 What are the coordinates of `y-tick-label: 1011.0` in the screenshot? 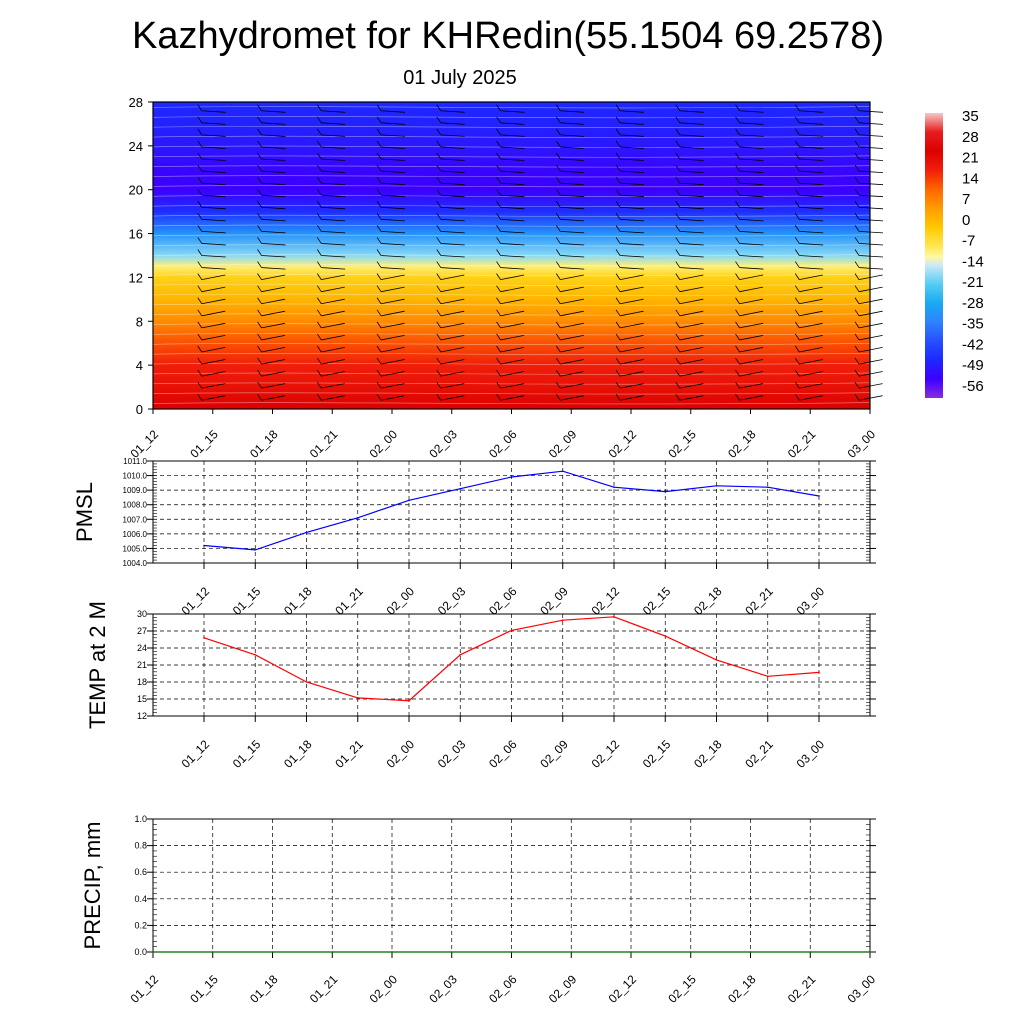 It's located at (135, 461).